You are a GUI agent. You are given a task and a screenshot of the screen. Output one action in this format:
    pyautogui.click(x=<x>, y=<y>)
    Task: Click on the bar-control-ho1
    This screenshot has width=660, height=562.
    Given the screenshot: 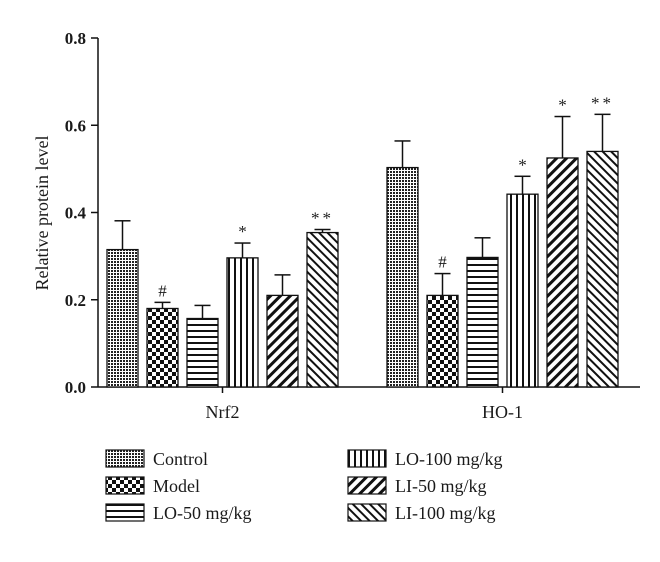 What is the action you would take?
    pyautogui.click(x=402, y=277)
    